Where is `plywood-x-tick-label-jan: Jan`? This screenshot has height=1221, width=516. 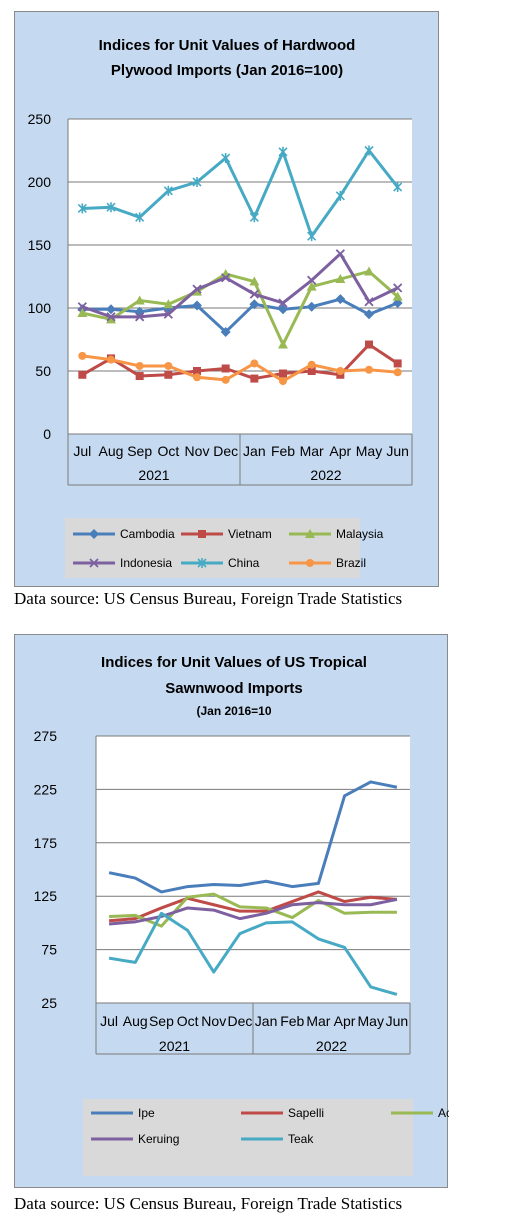 plywood-x-tick-label-jan: Jan is located at coordinates (254, 451).